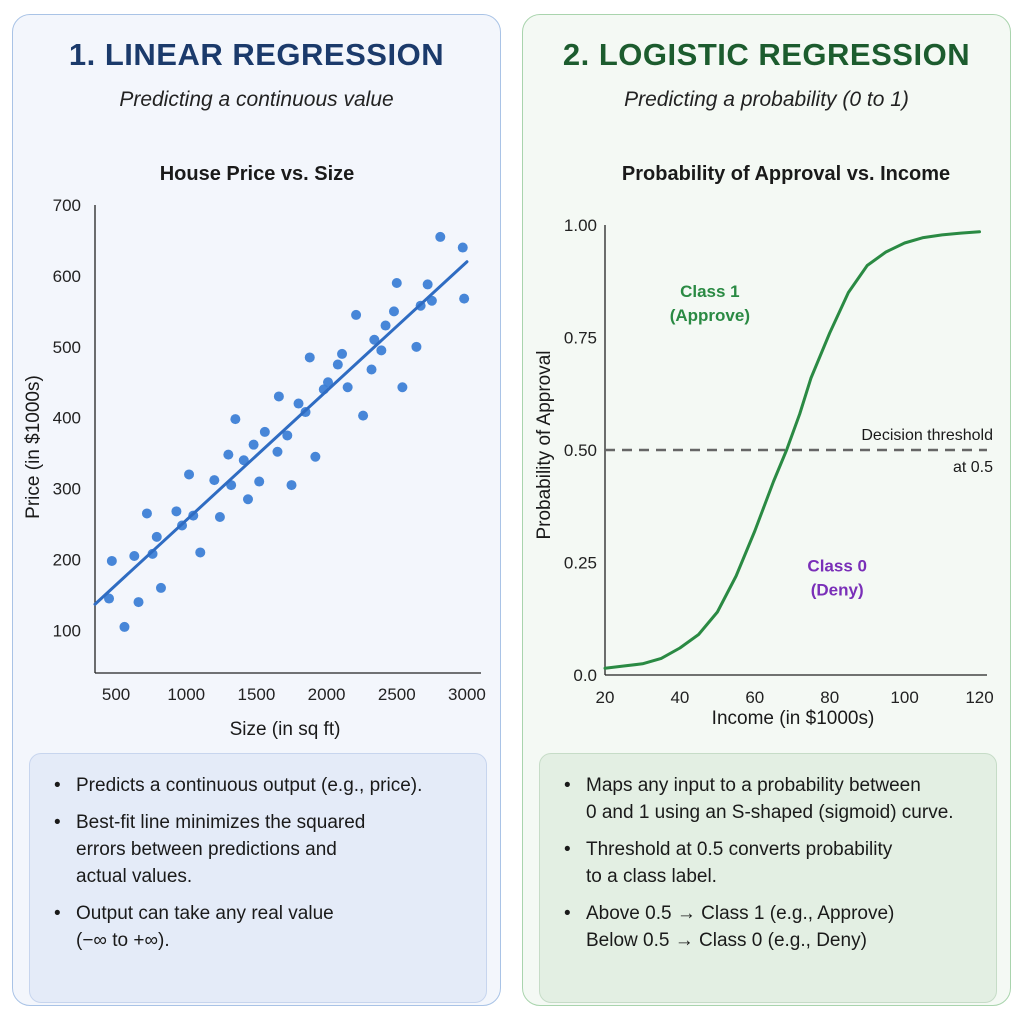  What do you see at coordinates (904, 697) in the screenshot?
I see `logistic-x-tick-label: 100` at bounding box center [904, 697].